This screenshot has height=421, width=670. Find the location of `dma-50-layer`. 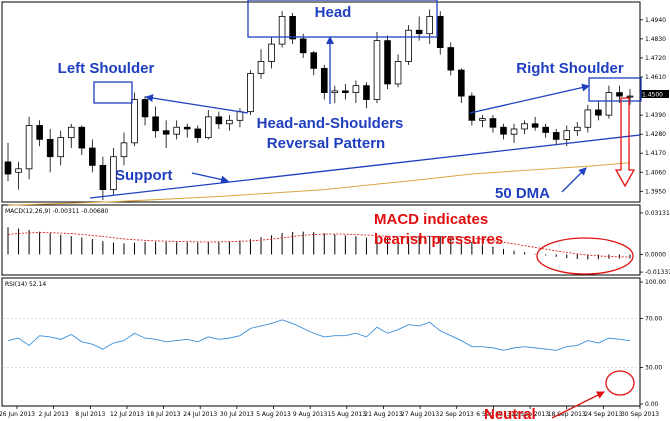

dma-50-layer is located at coordinates (319, 184).